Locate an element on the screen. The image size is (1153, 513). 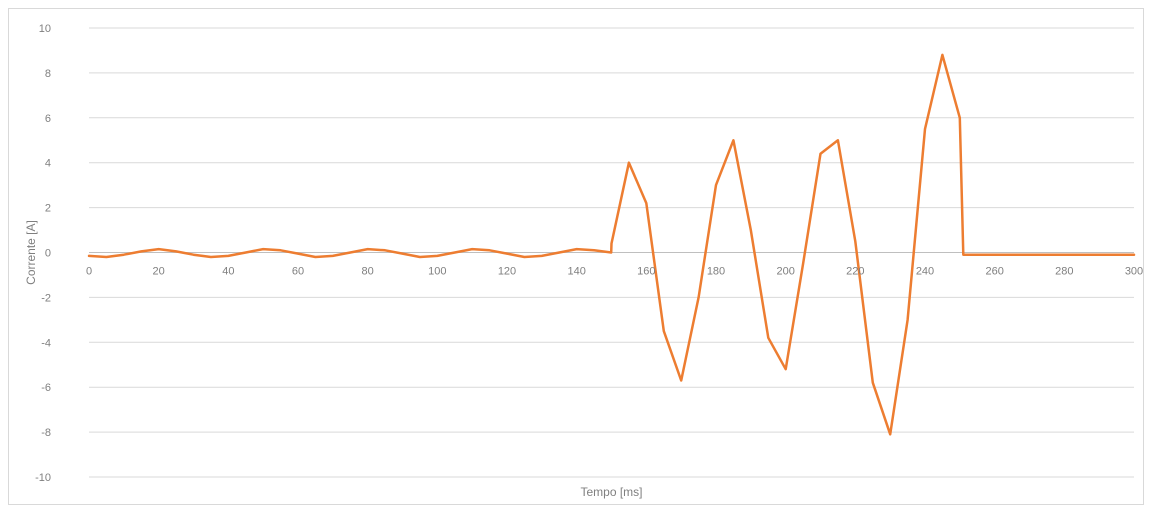
y-tick-label: -10 is located at coordinates (43, 478).